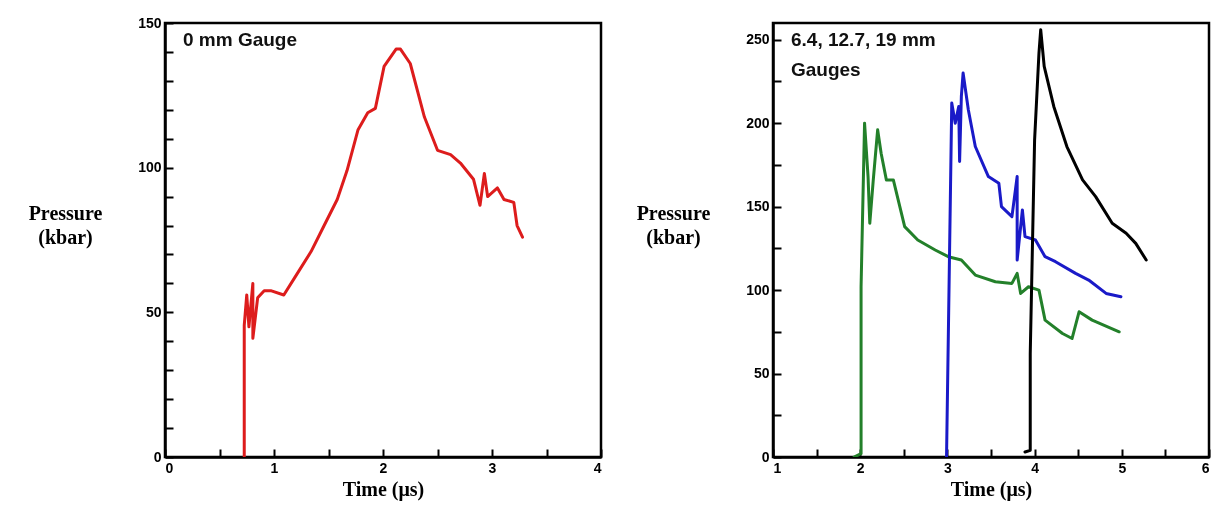 The height and width of the screenshot is (531, 1228). What do you see at coordinates (169, 467) in the screenshot?
I see `x-tick-label: 0` at bounding box center [169, 467].